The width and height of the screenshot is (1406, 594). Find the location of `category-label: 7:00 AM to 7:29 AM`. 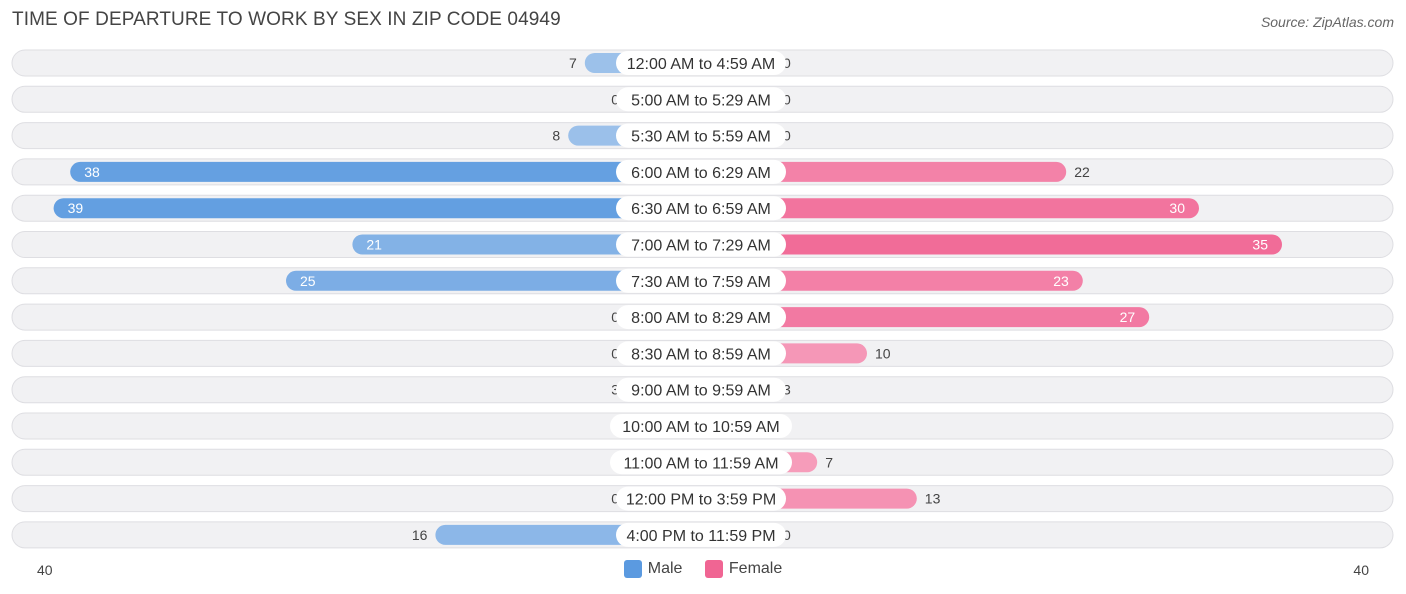

category-label: 7:00 AM to 7:29 AM is located at coordinates (701, 246).